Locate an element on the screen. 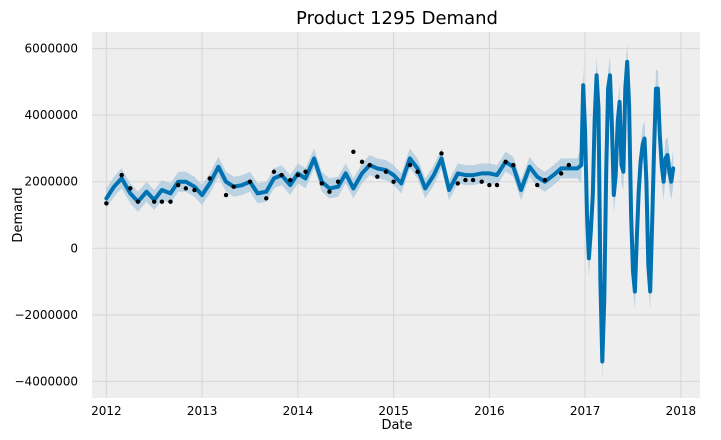  y-tick-label: 6000000 is located at coordinates (51, 49).